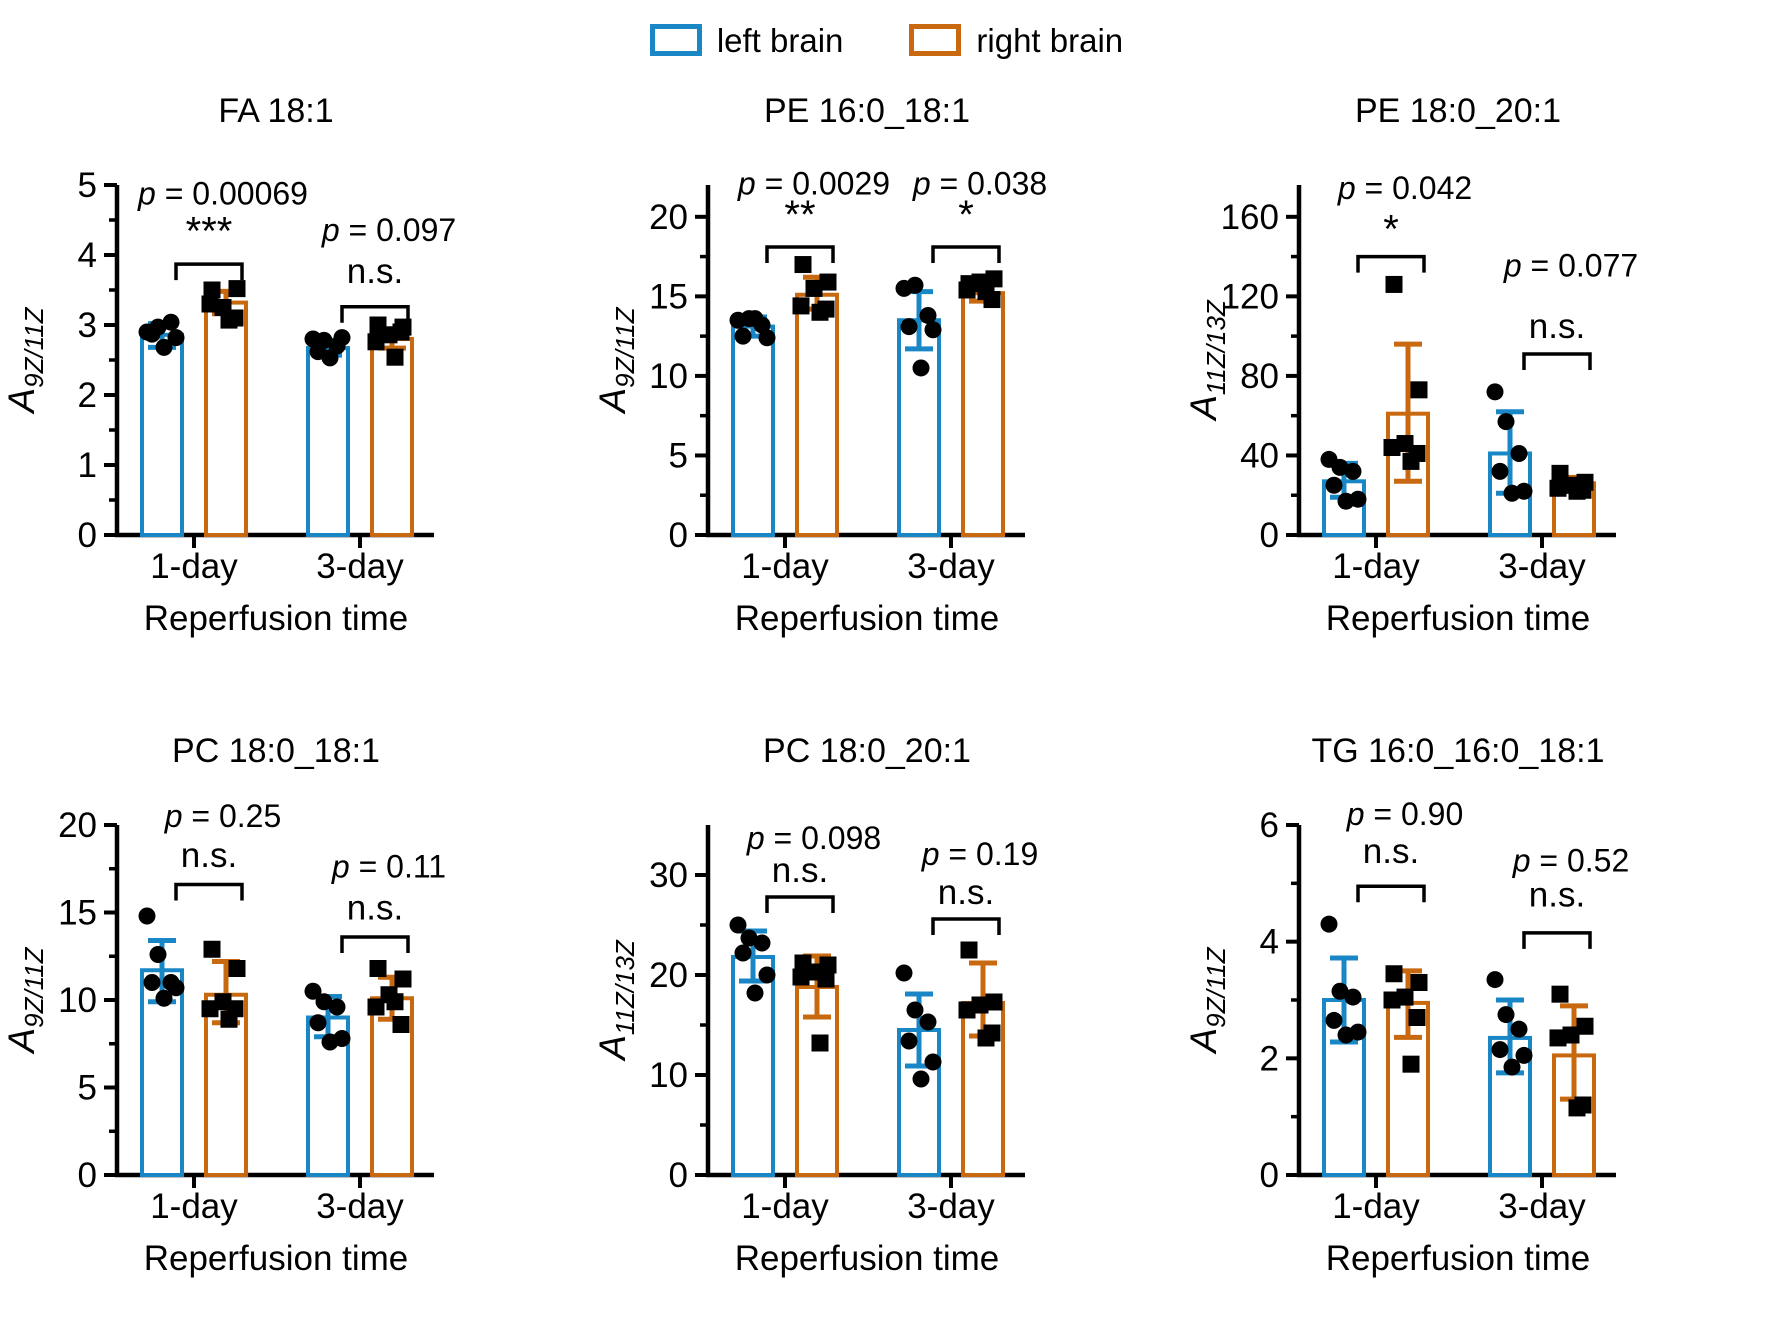  Describe the element at coordinates (25, 1000) in the screenshot. I see `y-axis-title: A9Z/11Z` at that location.